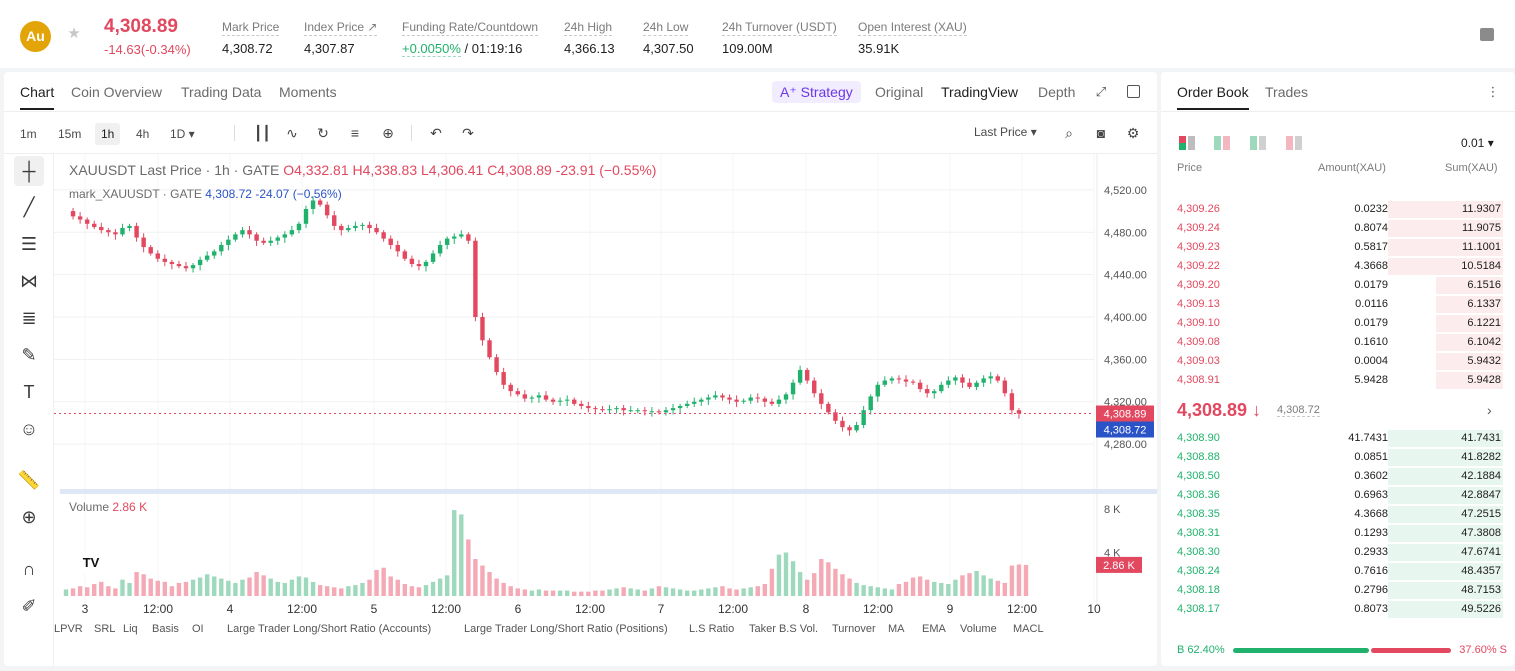 The width and height of the screenshot is (1515, 671). Describe the element at coordinates (1487, 34) in the screenshot. I see `book-icon` at that location.